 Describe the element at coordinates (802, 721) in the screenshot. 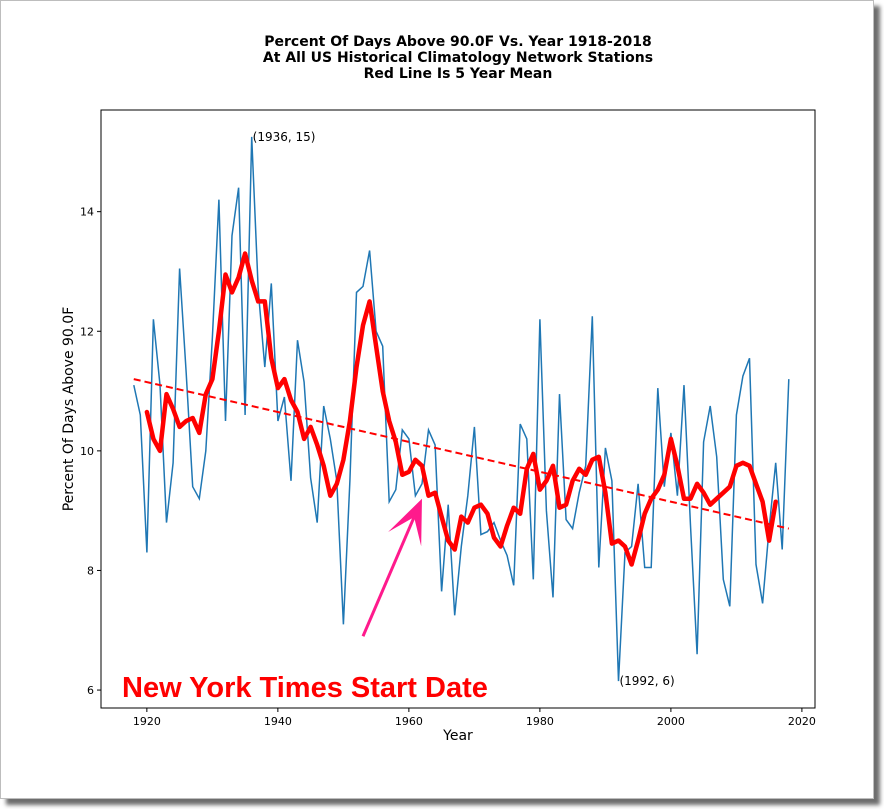

I see `x-tick-label: 2020` at that location.